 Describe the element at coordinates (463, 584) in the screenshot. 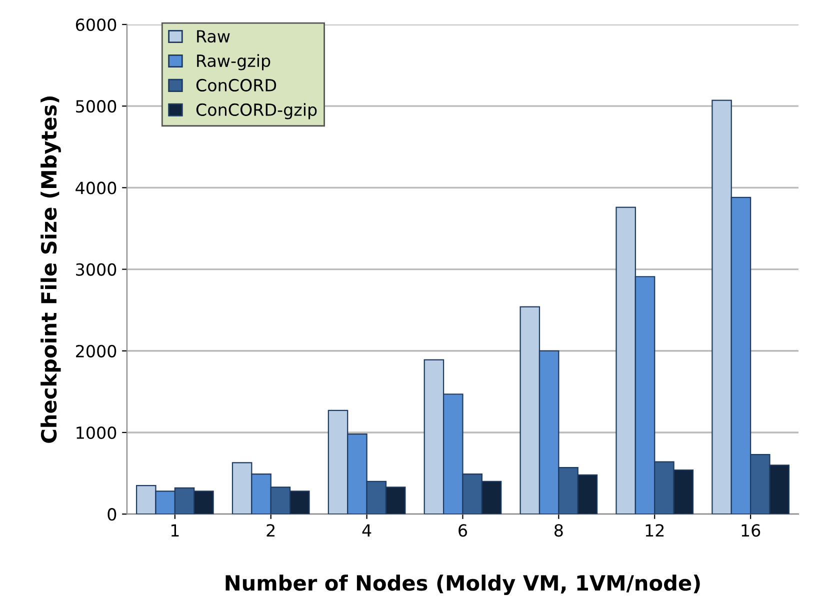

I see `x-axis-title: Number of Nodes (Moldy VM, 1VM/node)` at that location.